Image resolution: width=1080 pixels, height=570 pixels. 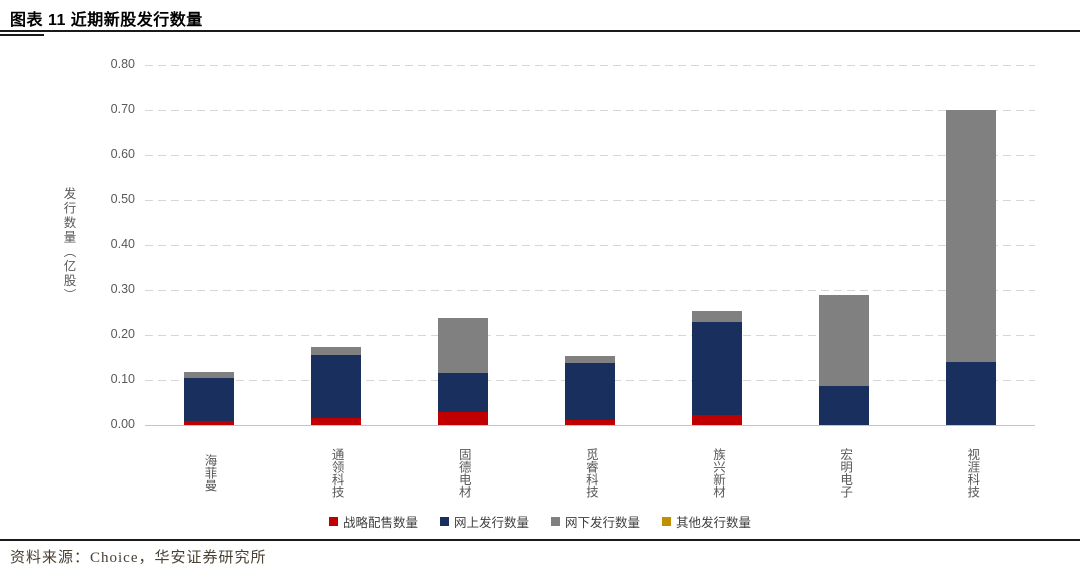 I want to click on x-category-label: 固德电材, so click(x=463, y=473).